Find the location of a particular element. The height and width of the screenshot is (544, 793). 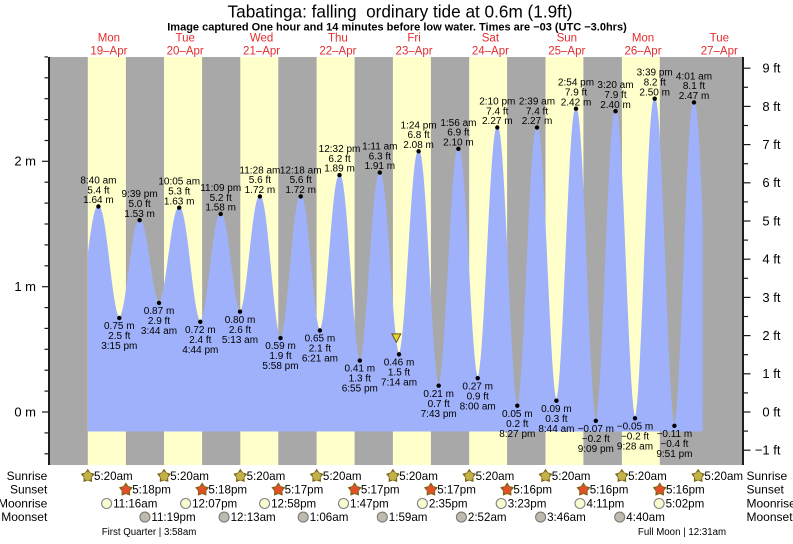

svg-text: First Quarter | 3:58am is located at coordinates (149, 532).